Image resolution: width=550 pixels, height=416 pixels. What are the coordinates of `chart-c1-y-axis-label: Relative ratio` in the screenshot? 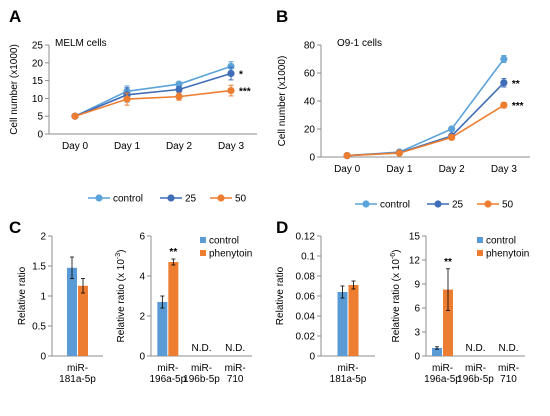 It's located at (22, 295).